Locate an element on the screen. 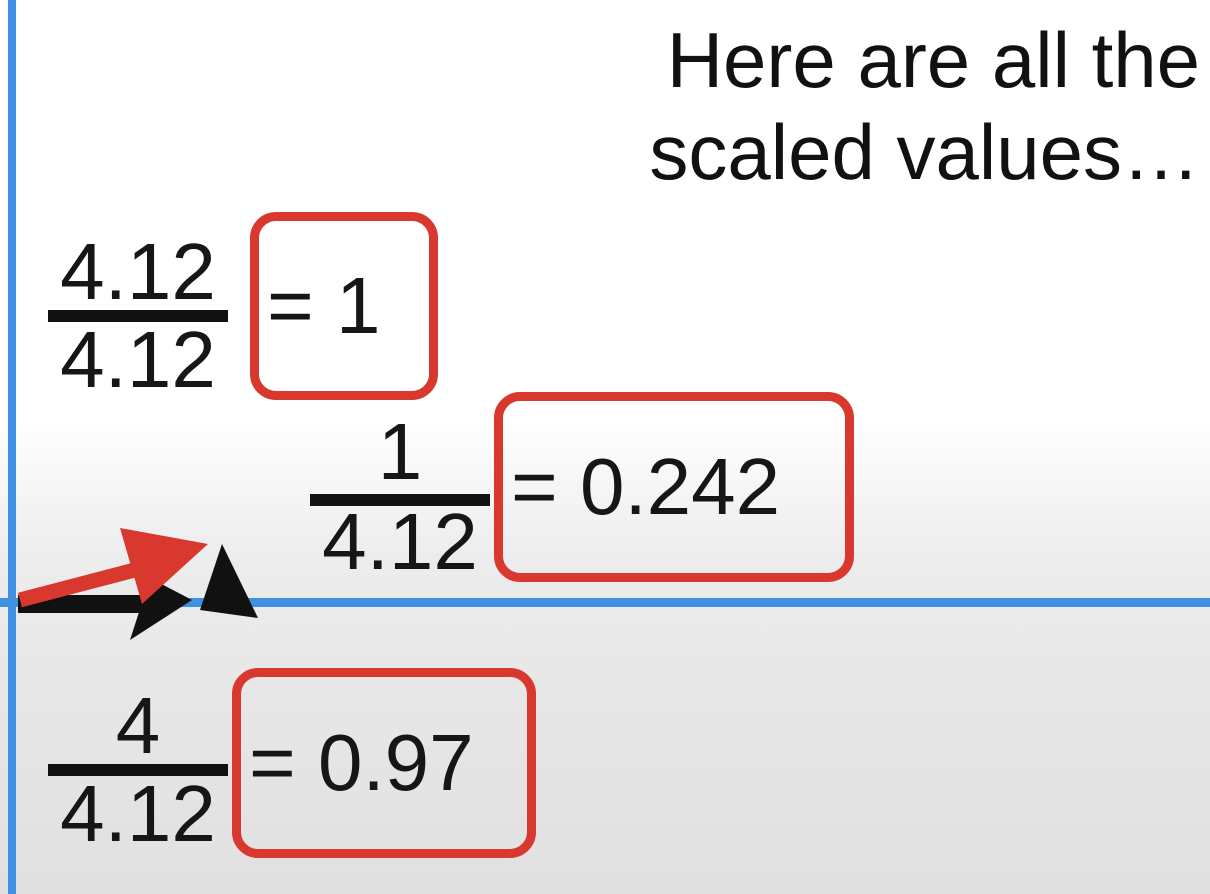  fraction-1-denominator: 4.12 is located at coordinates (138, 359).